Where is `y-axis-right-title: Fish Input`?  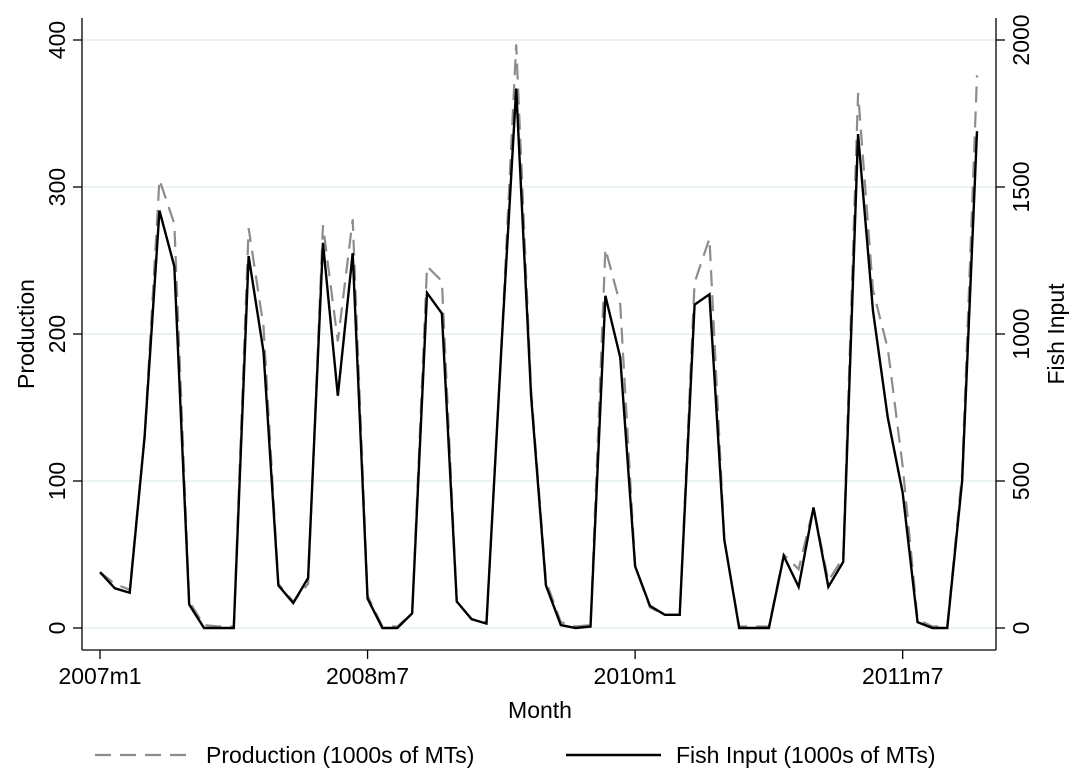
y-axis-right-title: Fish Input is located at coordinates (1056, 334).